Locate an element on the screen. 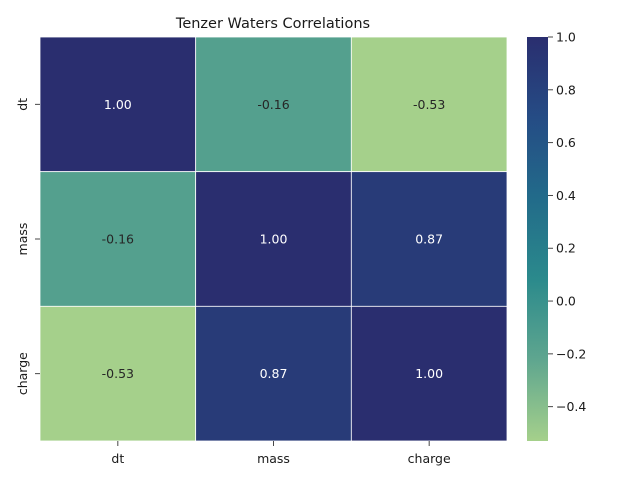 The image size is (640, 480). y-axis: dt mass charge is located at coordinates (27, 246).